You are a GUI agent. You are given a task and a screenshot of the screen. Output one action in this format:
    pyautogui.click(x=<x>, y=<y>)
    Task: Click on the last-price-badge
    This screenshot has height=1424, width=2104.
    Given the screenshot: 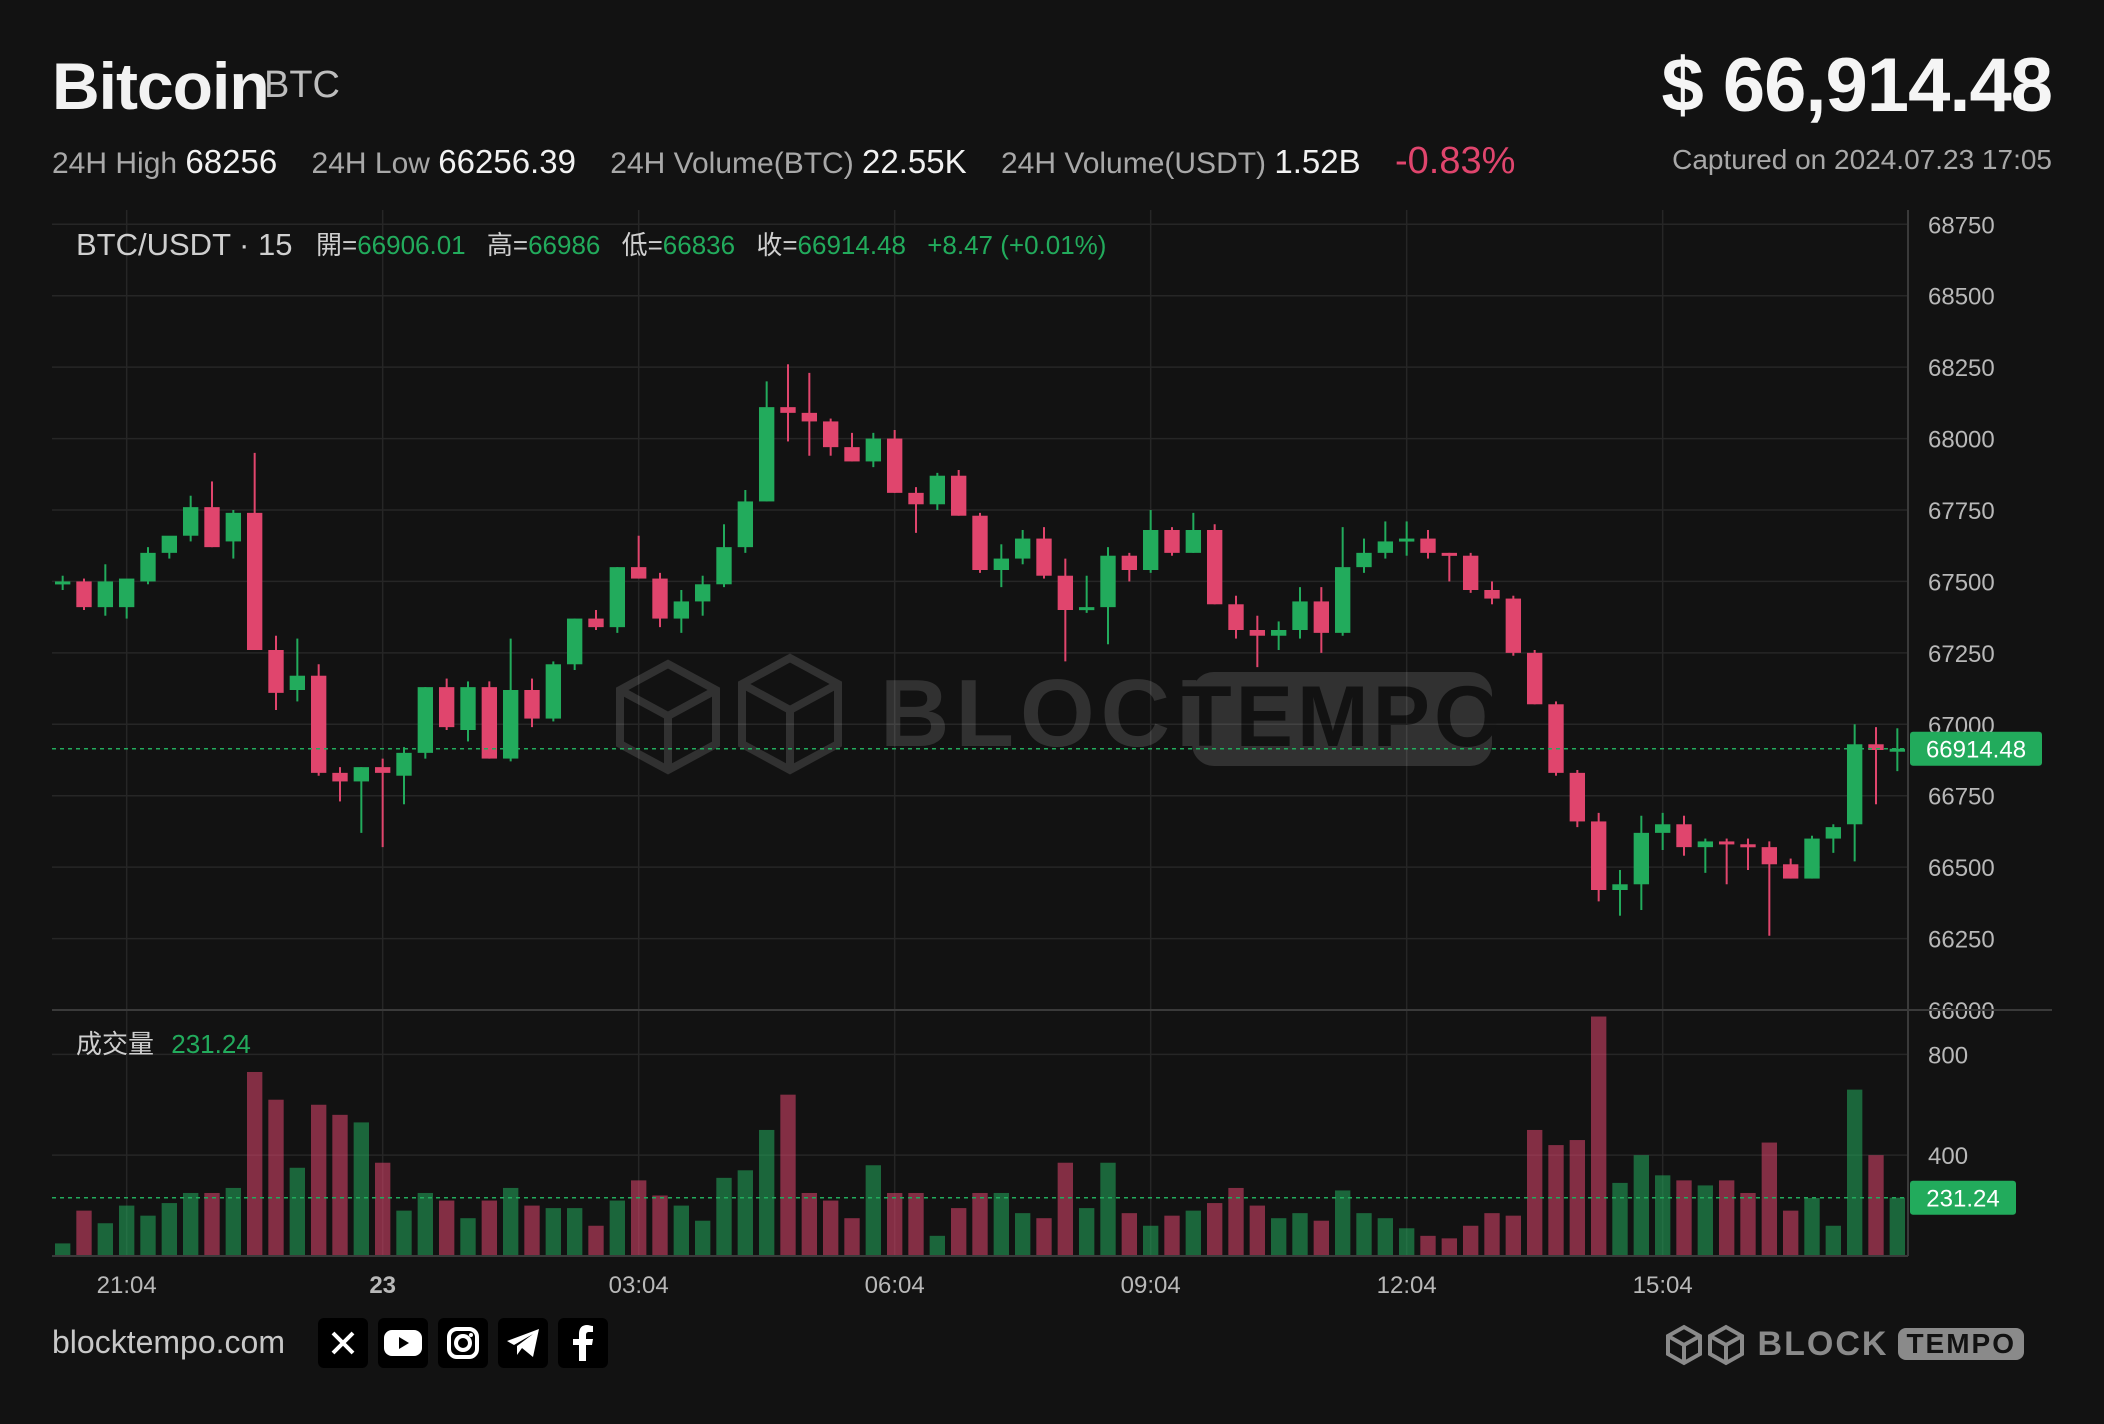 What is the action you would take?
    pyautogui.click(x=1976, y=748)
    